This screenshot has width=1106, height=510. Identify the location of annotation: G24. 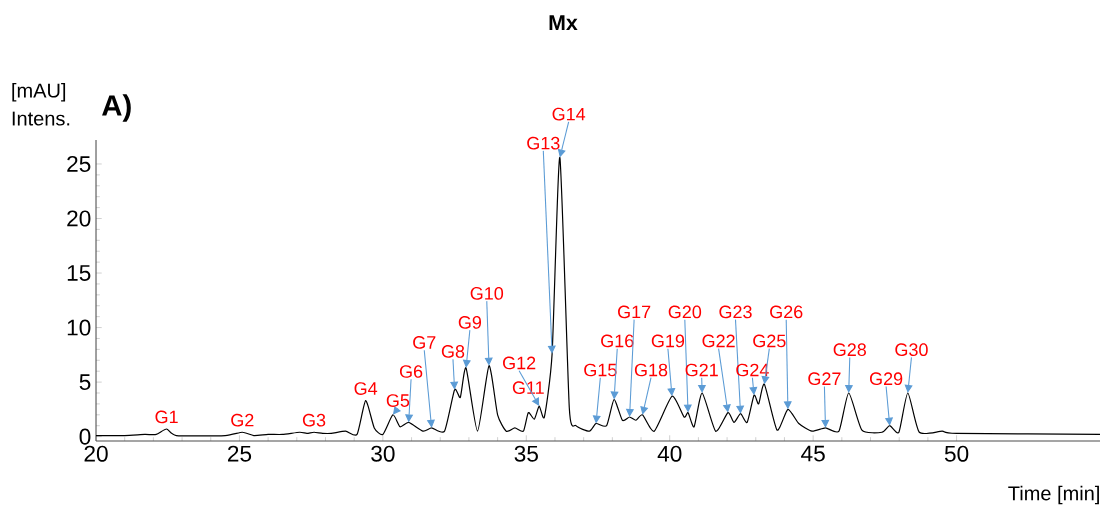
(752, 370).